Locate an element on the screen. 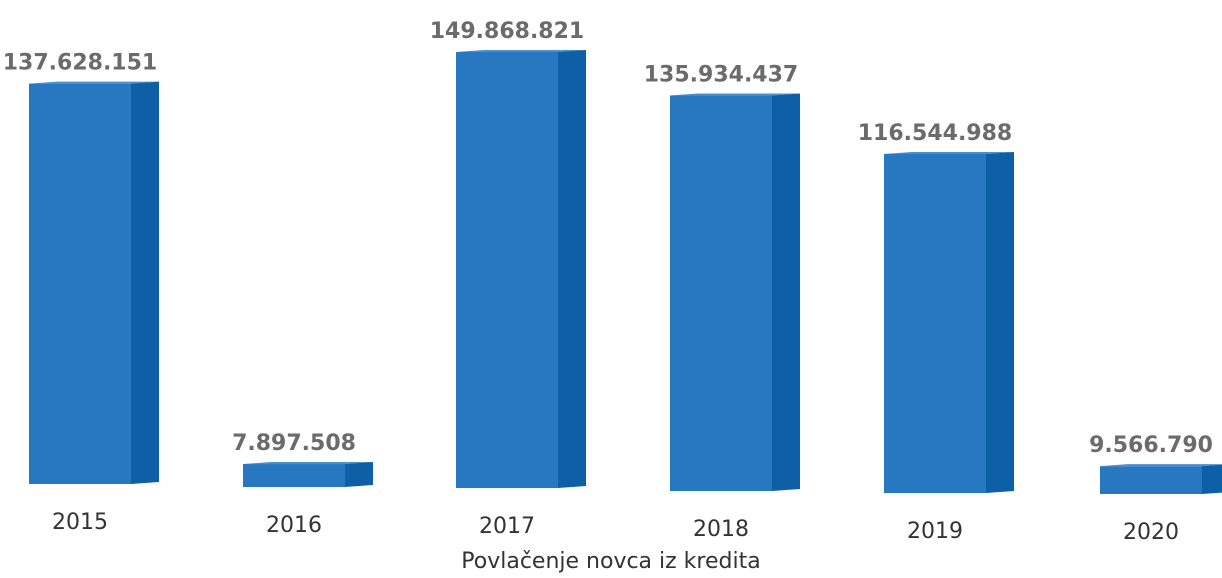  bar-front-2019 is located at coordinates (935, 323).